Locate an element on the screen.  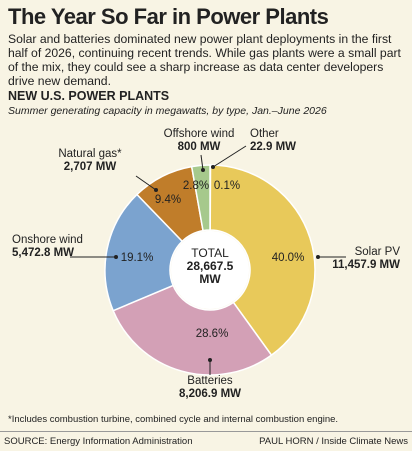
category-label: Solar PV is located at coordinates (378, 252).